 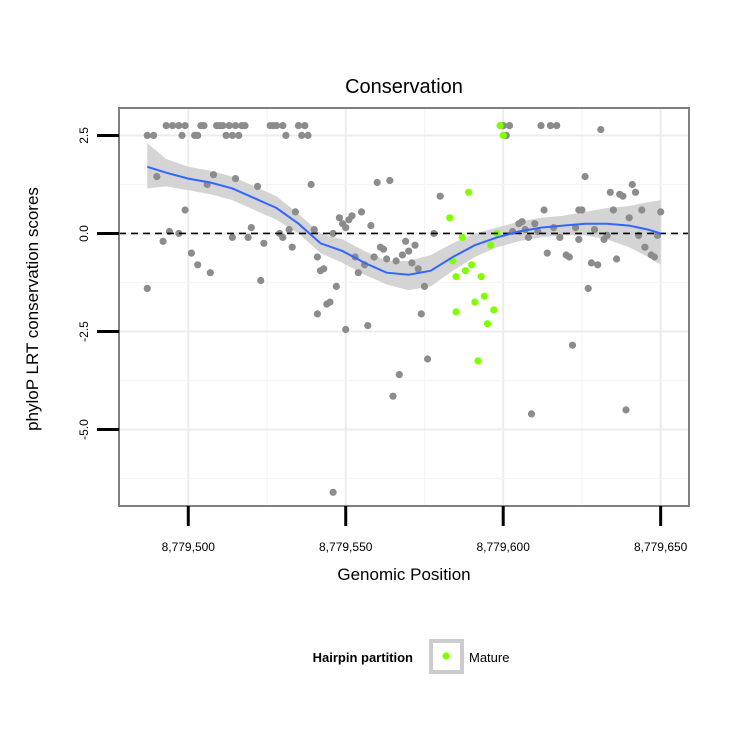 I want to click on confidence-ribbon, so click(x=404, y=217).